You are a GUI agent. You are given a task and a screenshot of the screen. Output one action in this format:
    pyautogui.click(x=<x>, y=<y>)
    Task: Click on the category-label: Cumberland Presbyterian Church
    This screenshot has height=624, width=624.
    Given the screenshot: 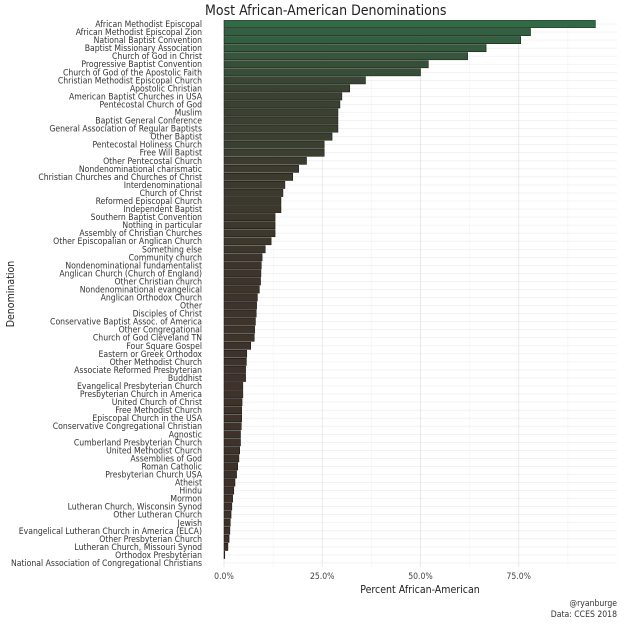 What is the action you would take?
    pyautogui.click(x=138, y=443)
    